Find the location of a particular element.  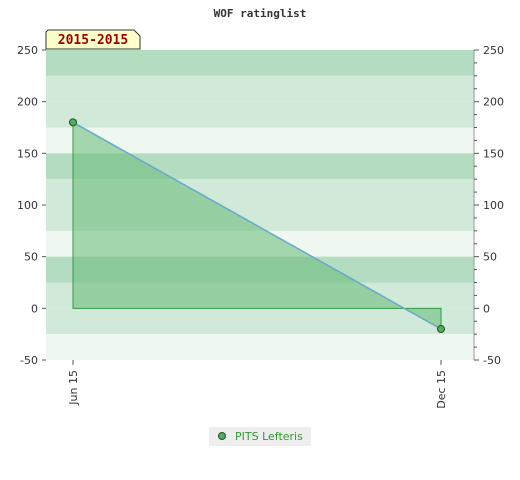

period-badge-label: 2015-2015 is located at coordinates (93, 40).